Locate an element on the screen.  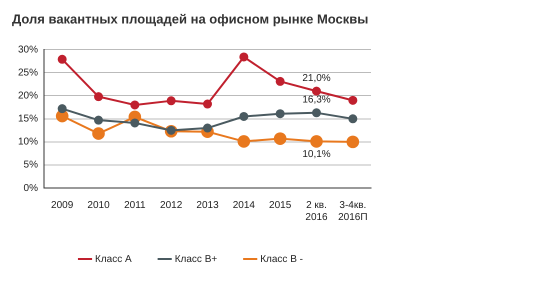
x-tick-label: 2013 is located at coordinates (208, 205).